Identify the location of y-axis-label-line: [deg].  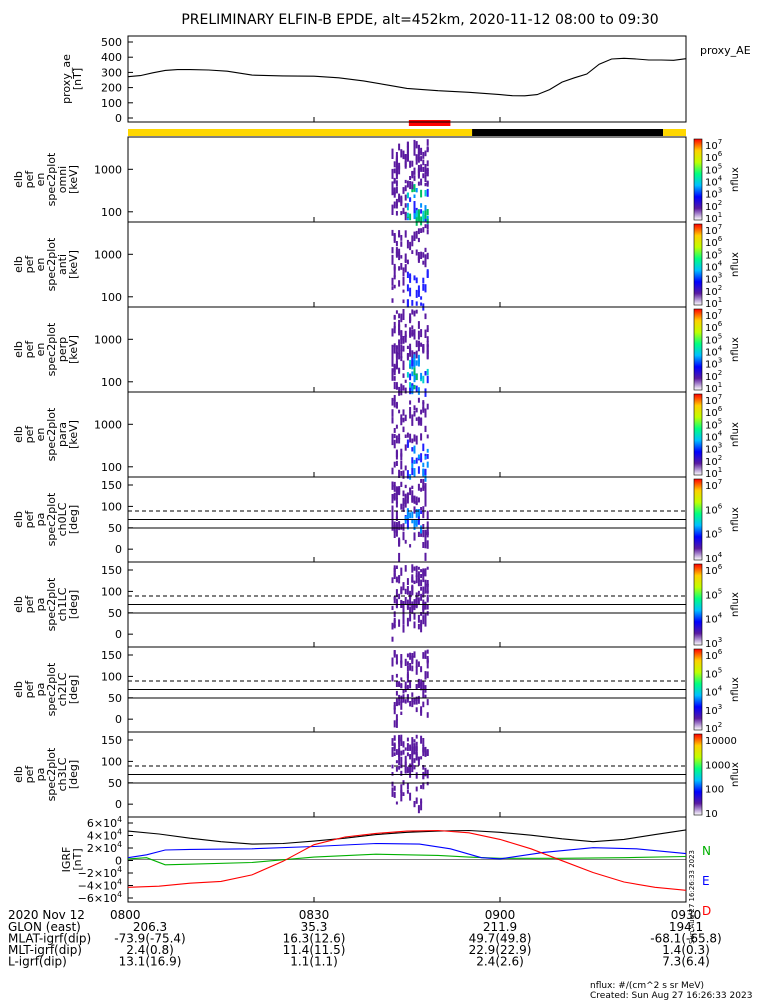
(73, 774).